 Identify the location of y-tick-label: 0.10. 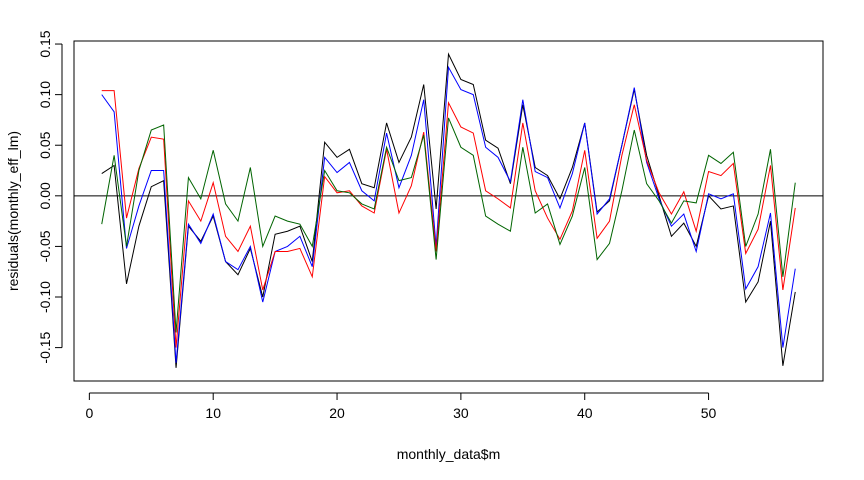
(45, 94).